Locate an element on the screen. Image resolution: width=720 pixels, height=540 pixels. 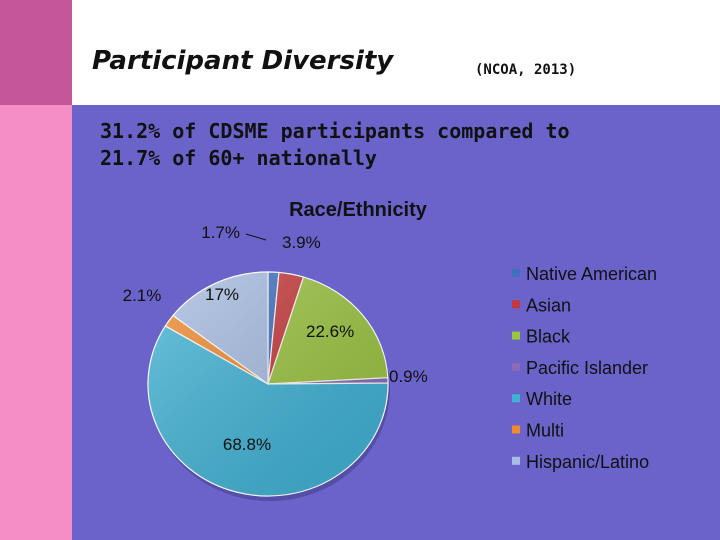
left-strip is located at coordinates (36, 322).